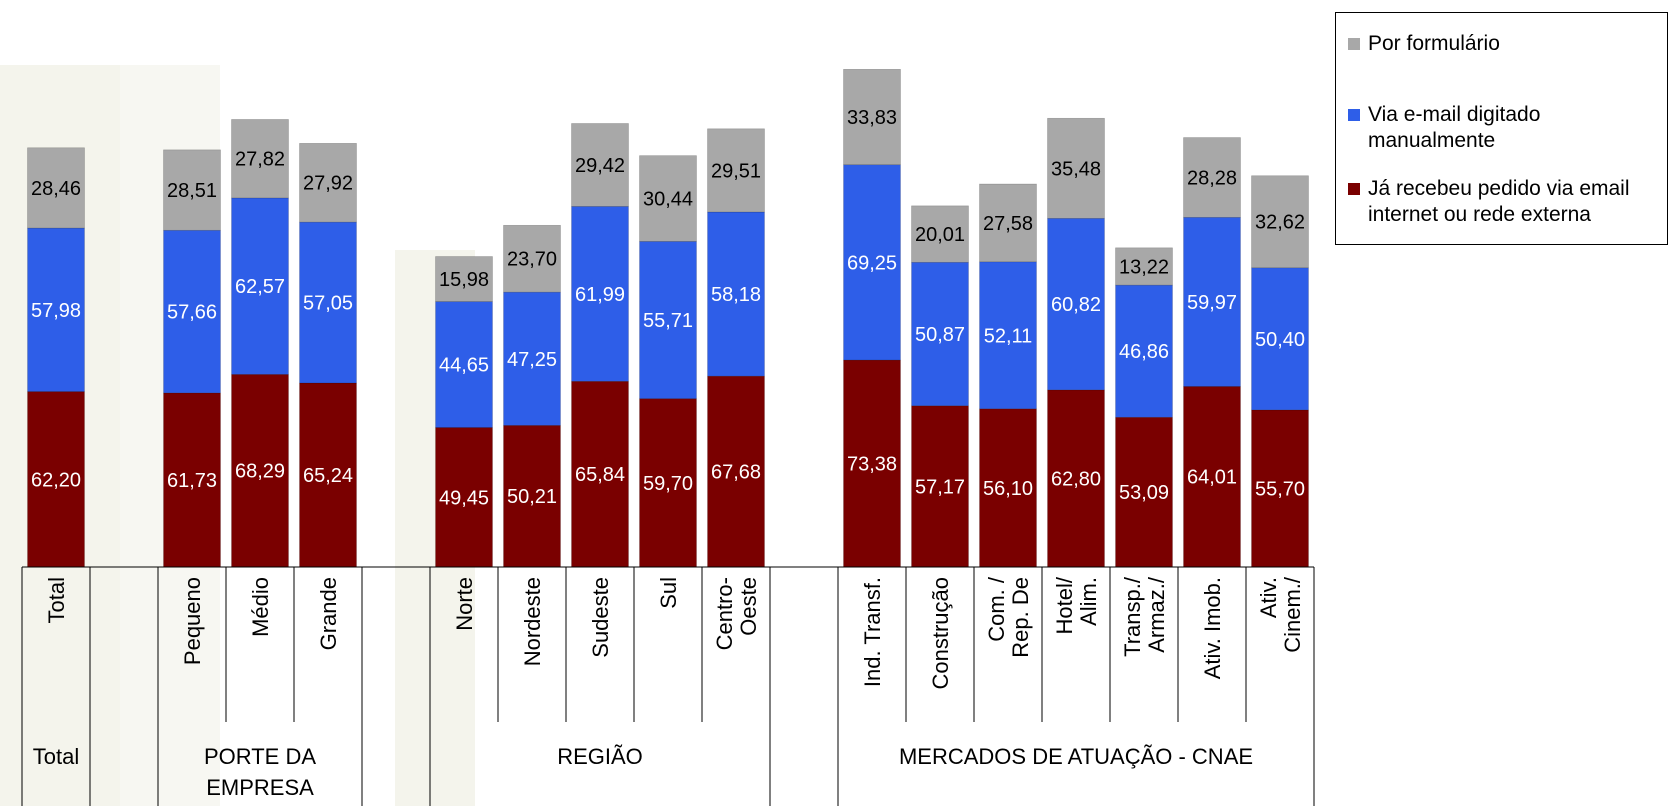 Image resolution: width=1674 pixels, height=806 pixels. What do you see at coordinates (1144, 352) in the screenshot?
I see `data-label-email: 46,86` at bounding box center [1144, 352].